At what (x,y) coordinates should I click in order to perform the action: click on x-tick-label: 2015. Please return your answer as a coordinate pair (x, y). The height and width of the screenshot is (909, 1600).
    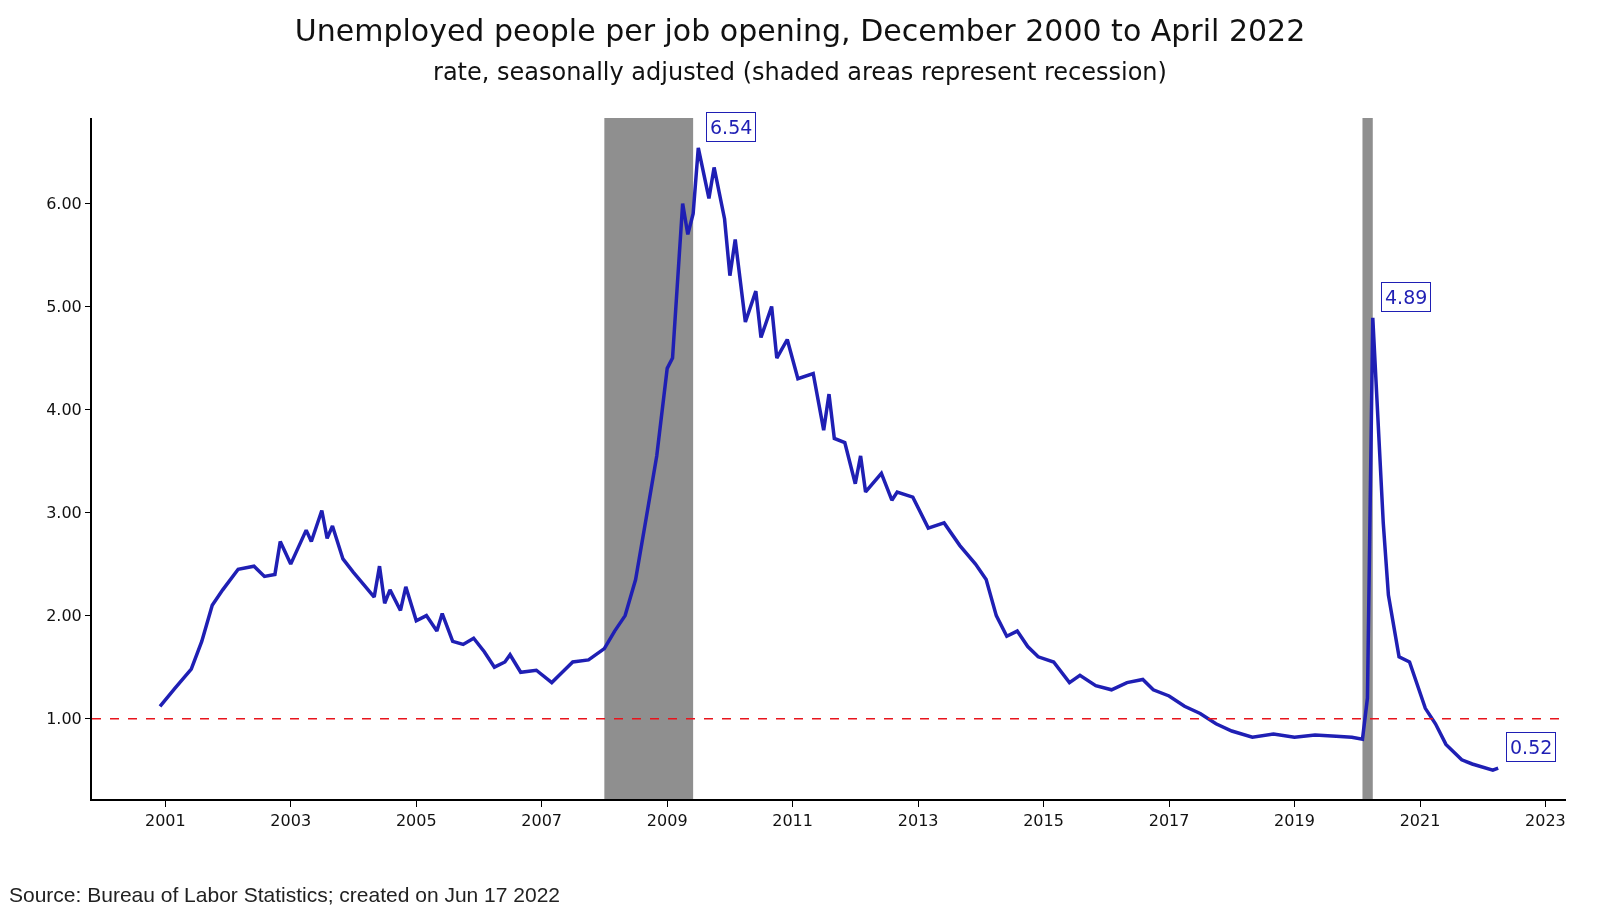
    Looking at the image, I should click on (1043, 821).